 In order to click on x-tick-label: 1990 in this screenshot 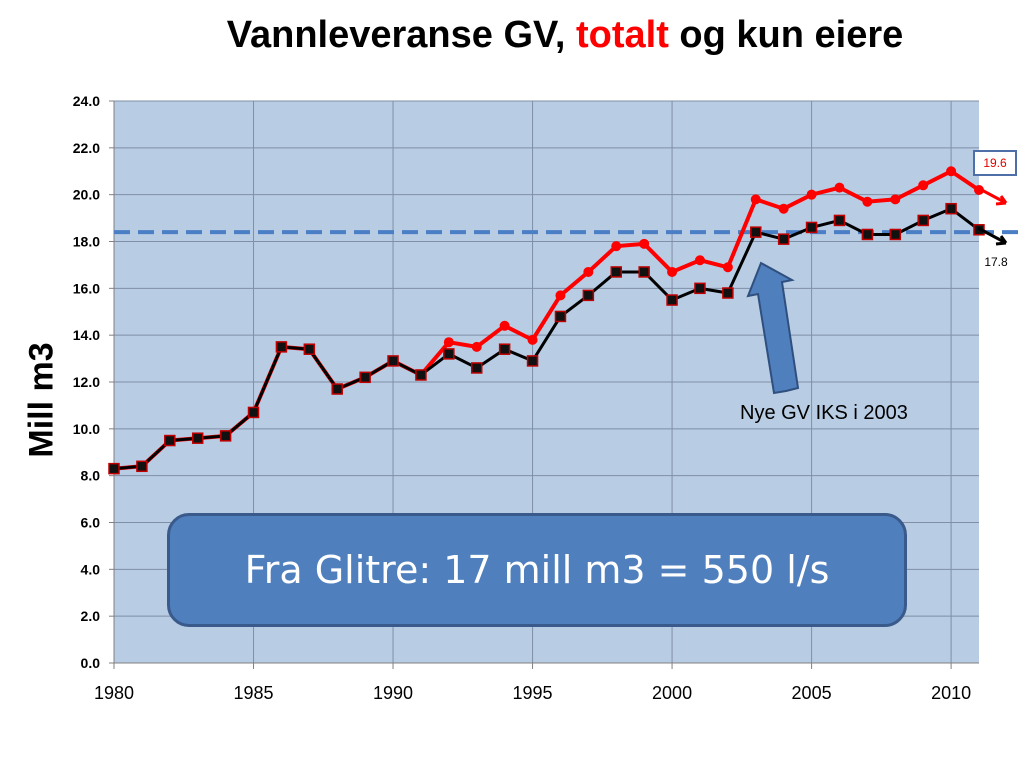, I will do `click(393, 693)`.